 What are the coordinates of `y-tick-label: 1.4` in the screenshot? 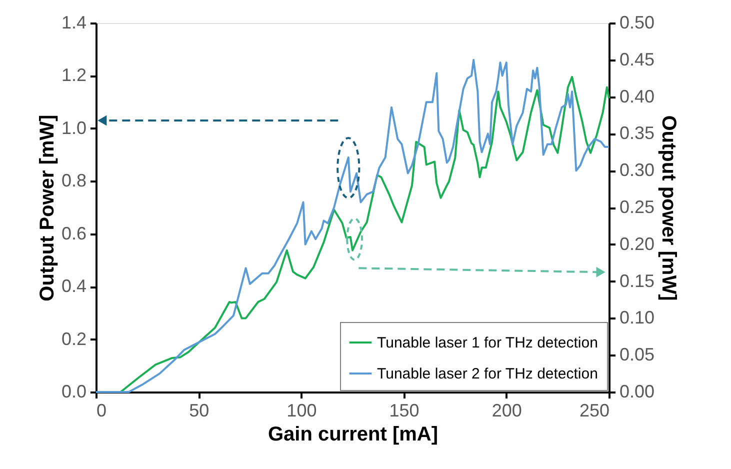 It's located at (73, 22).